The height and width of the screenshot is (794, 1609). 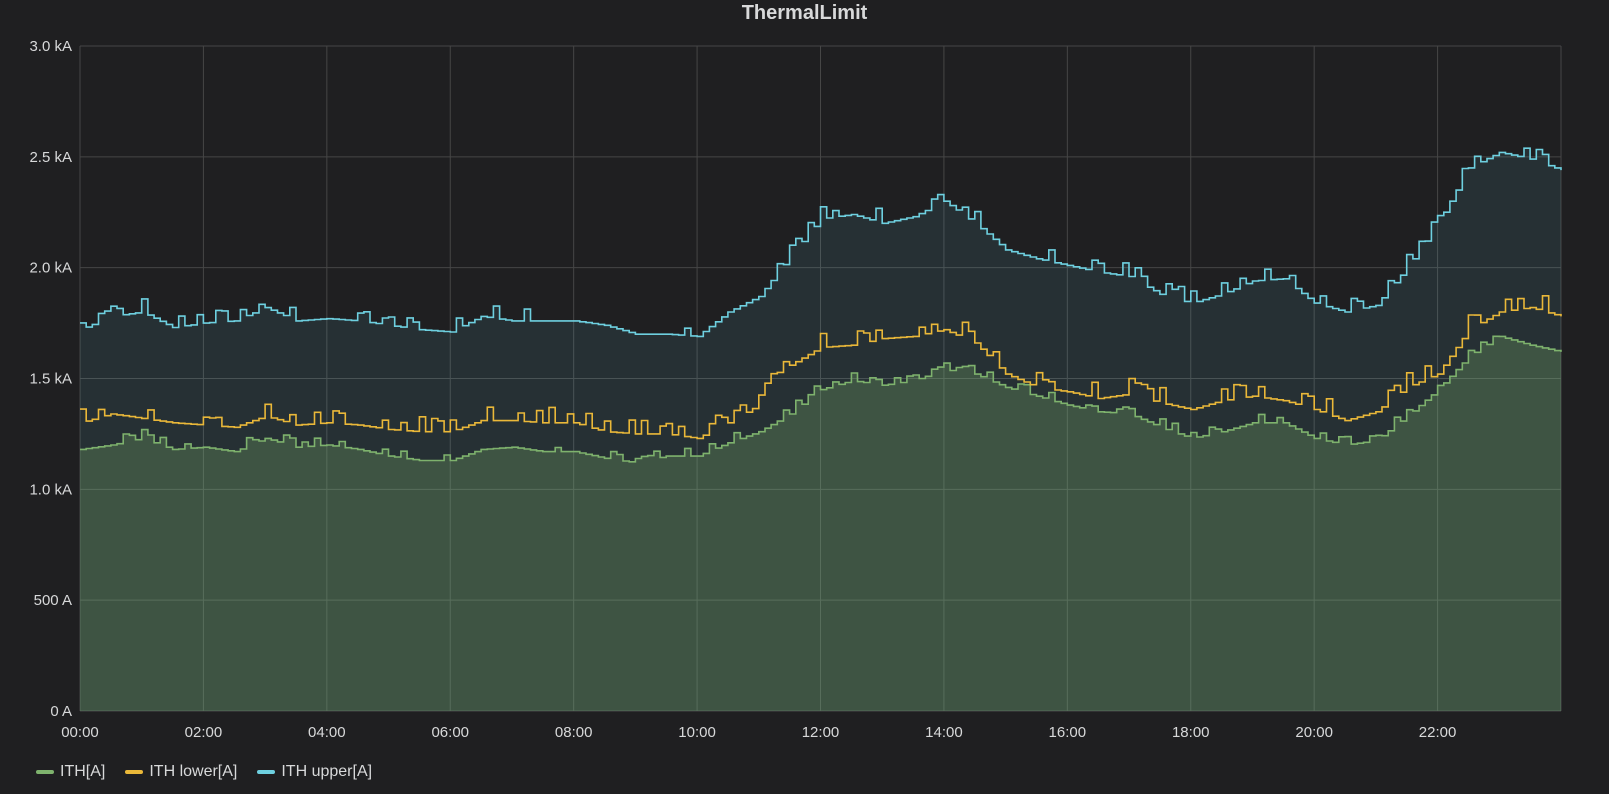 What do you see at coordinates (50, 157) in the screenshot?
I see `y-tick-label: 2.5 kA` at bounding box center [50, 157].